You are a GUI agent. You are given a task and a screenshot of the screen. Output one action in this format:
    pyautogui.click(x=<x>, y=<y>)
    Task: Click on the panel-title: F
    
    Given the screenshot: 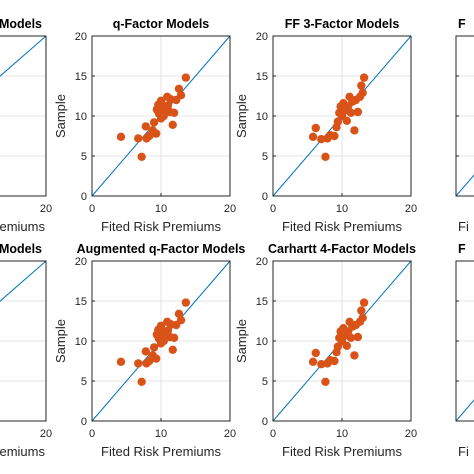 What is the action you would take?
    pyautogui.click(x=462, y=249)
    